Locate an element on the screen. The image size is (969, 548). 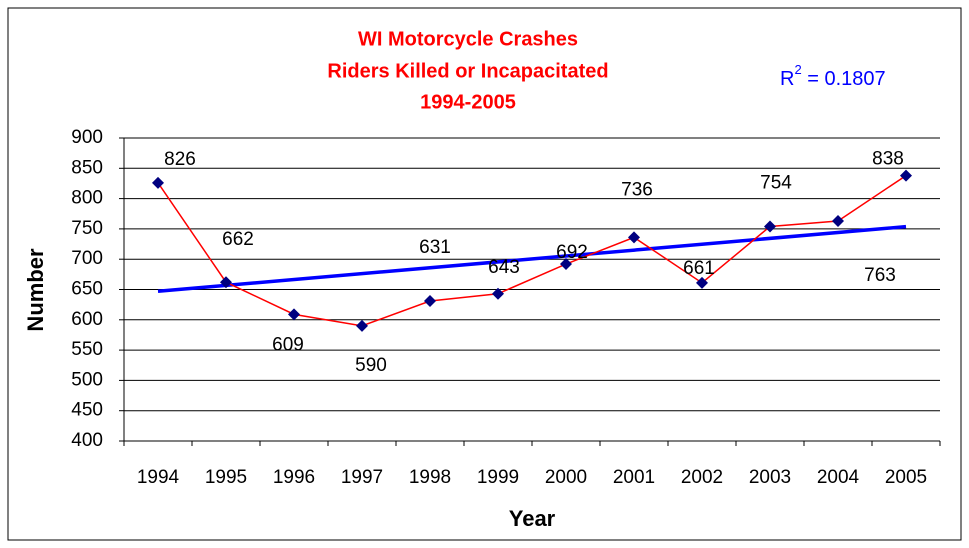
y-tick-label: 700 is located at coordinates (87, 258).